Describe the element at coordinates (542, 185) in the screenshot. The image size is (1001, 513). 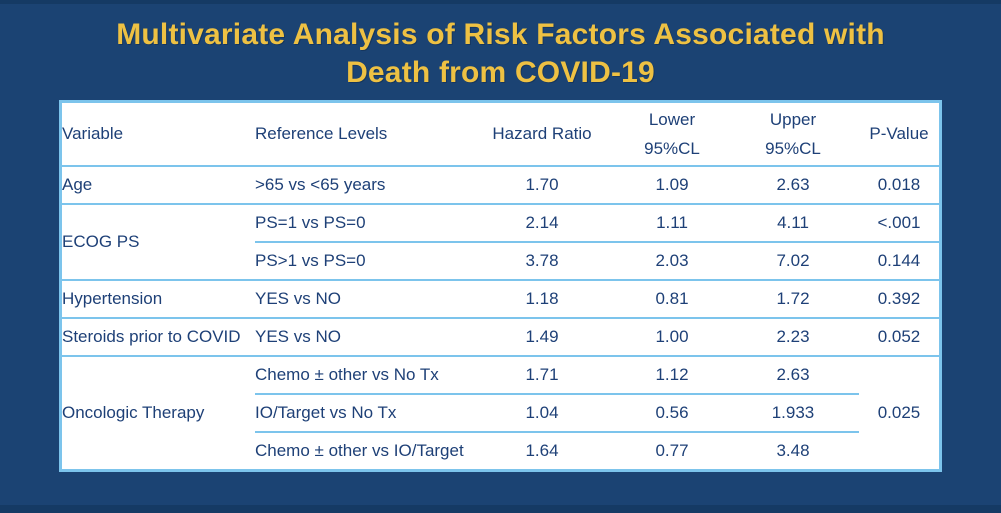
I see `hazard-ratio-cell: 1.70` at that location.